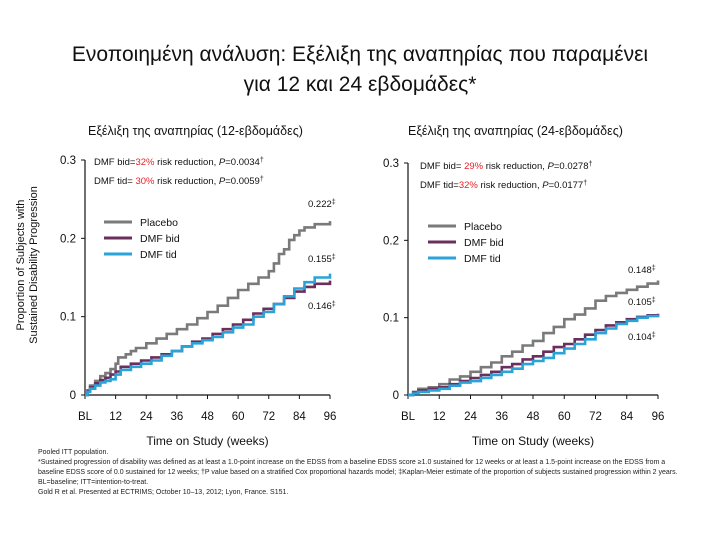  What do you see at coordinates (642, 270) in the screenshot?
I see `end-value-label: 0.148‡` at bounding box center [642, 270].